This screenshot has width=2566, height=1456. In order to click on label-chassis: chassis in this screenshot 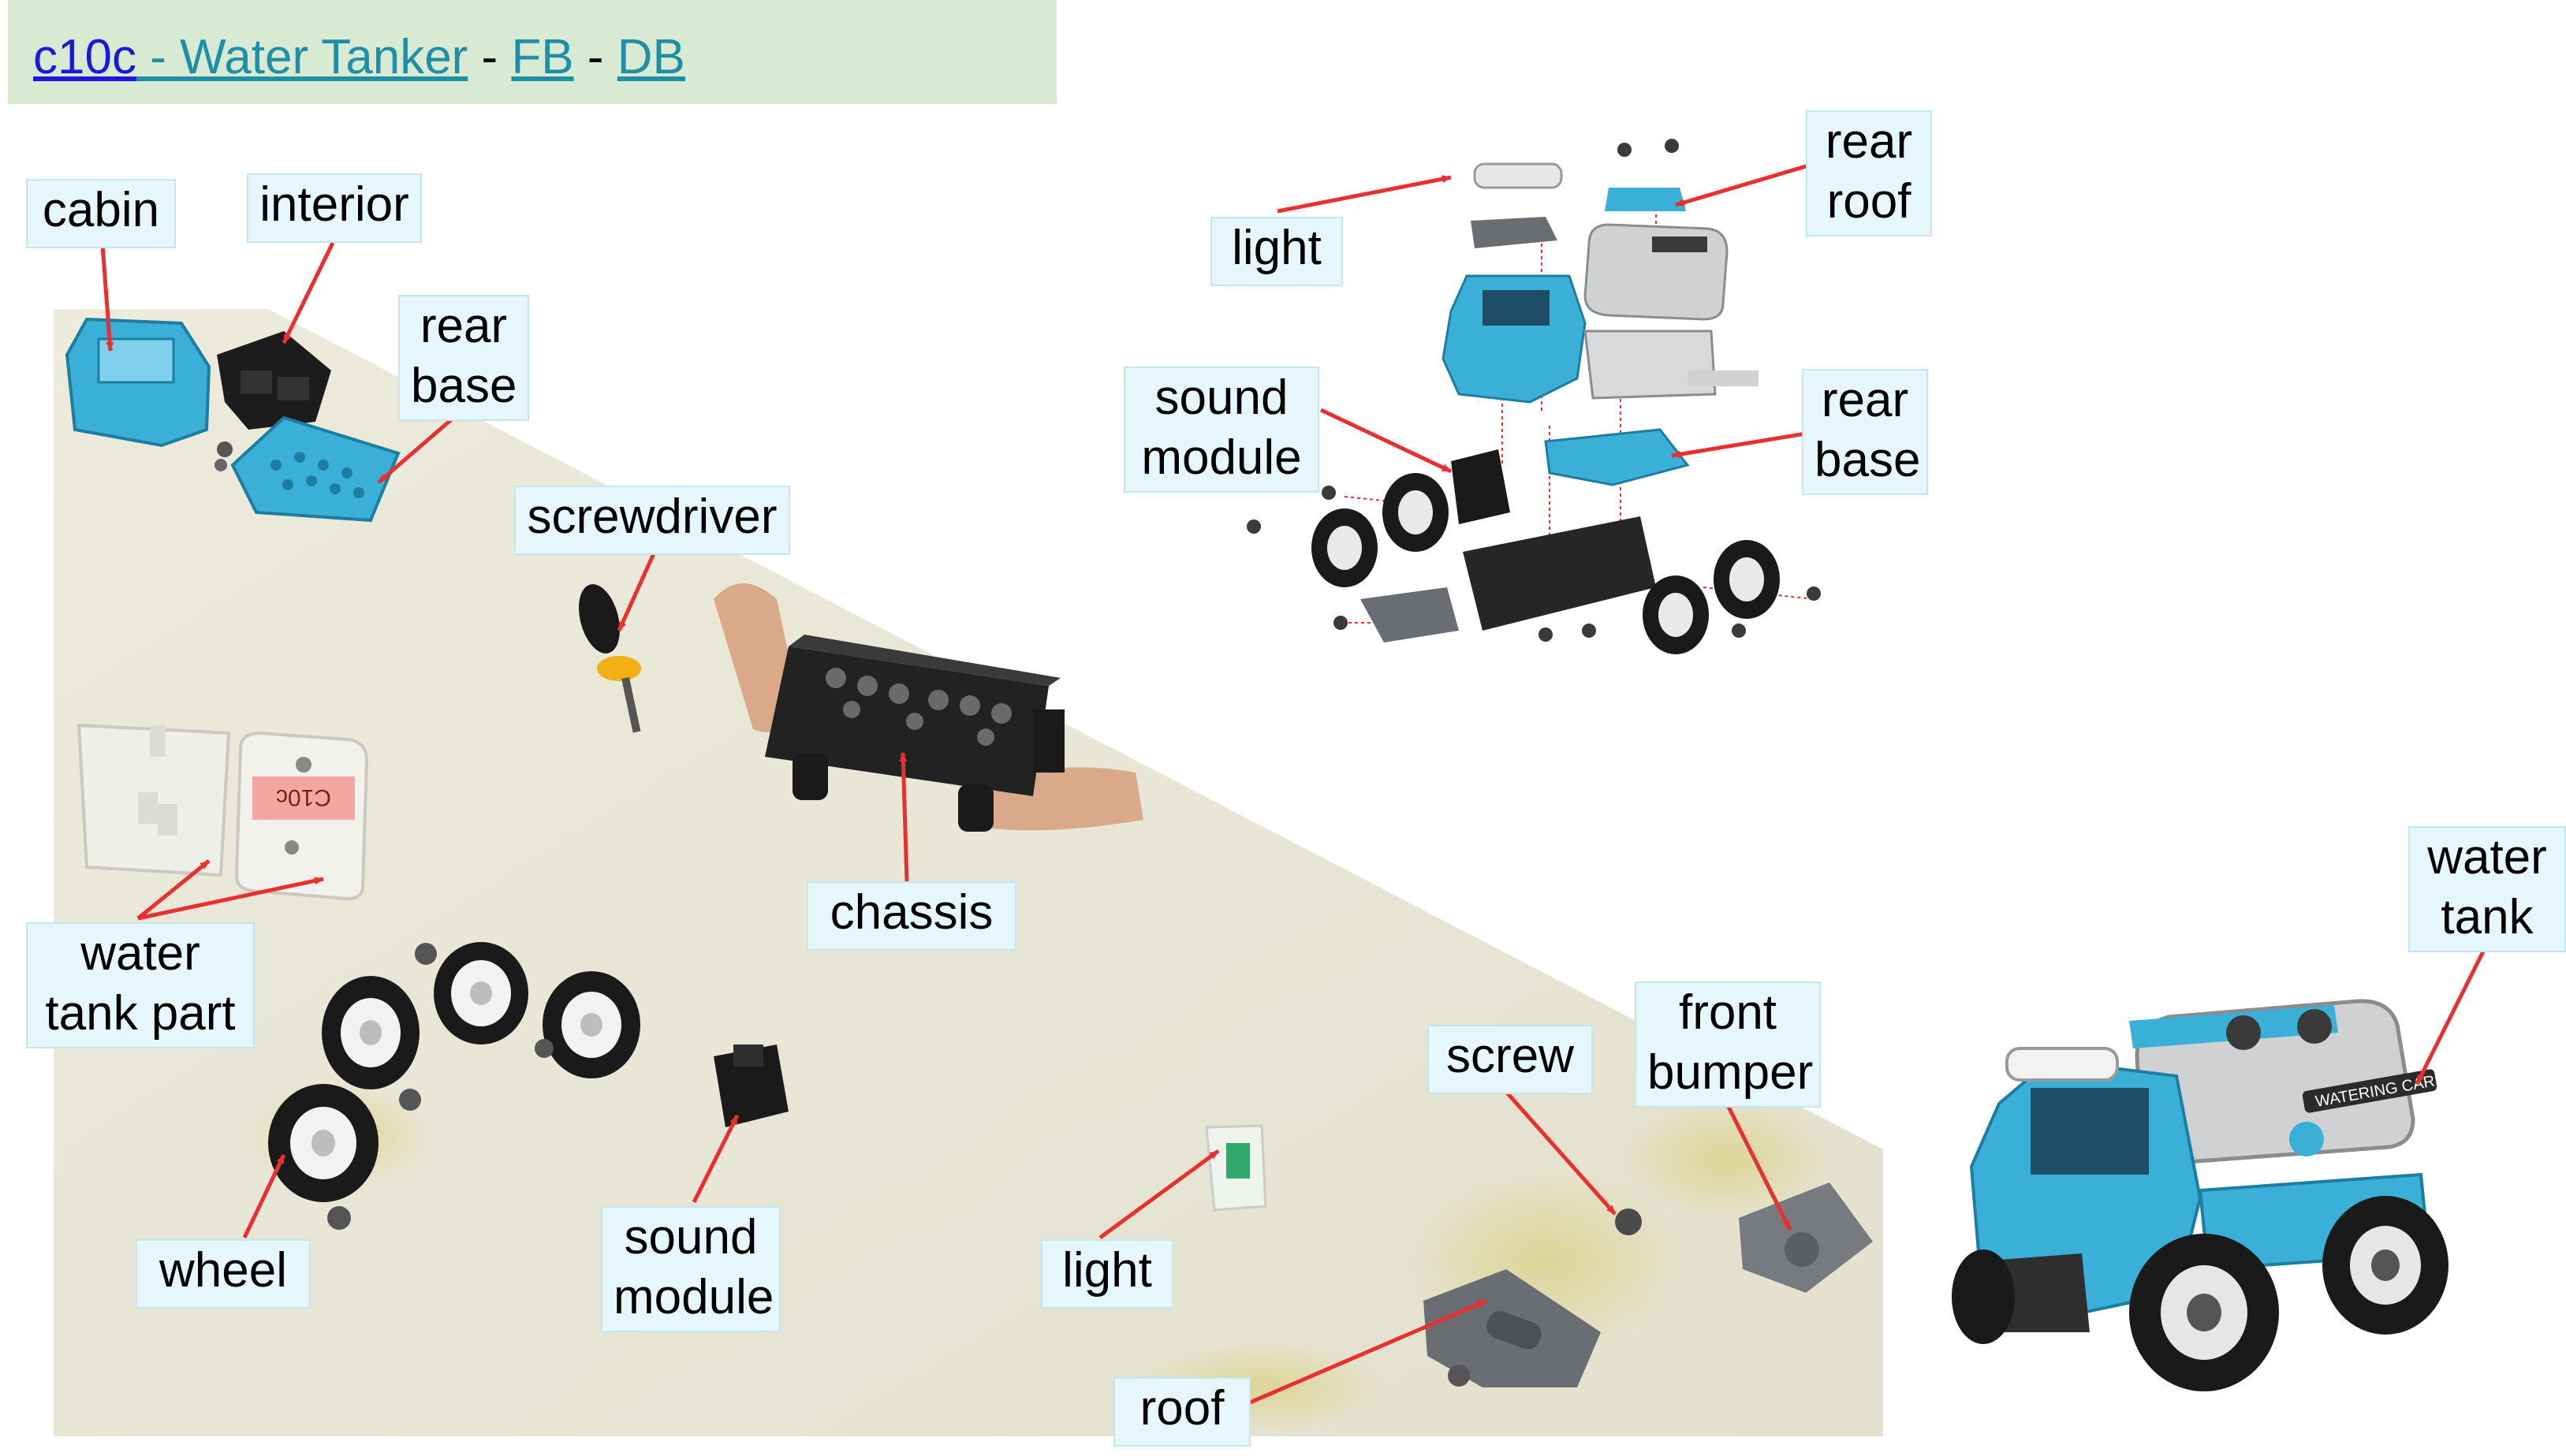, I will do `click(911, 916)`.